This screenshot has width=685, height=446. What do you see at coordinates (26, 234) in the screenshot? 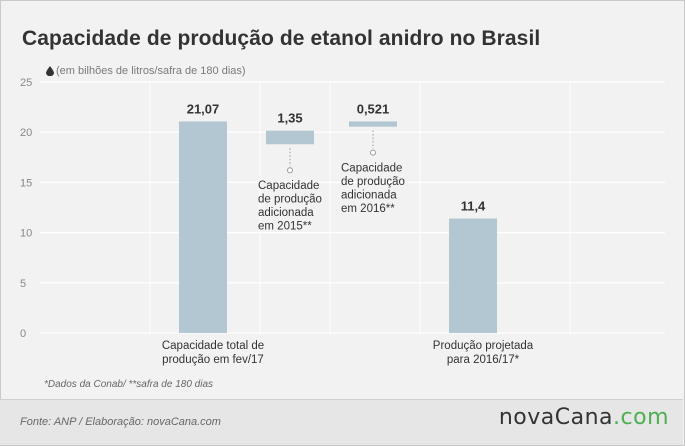
I see `y-tick-label-2: 10` at bounding box center [26, 234].